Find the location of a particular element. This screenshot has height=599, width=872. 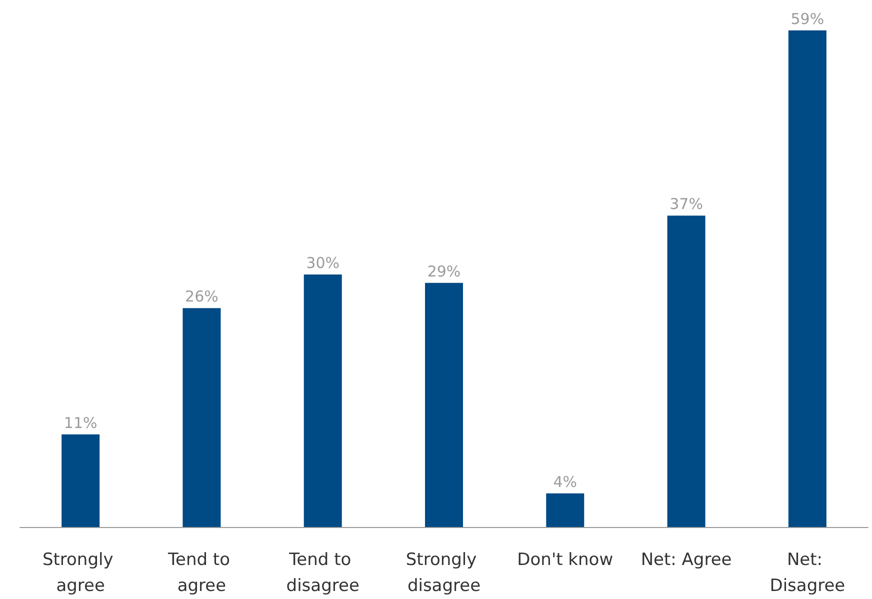

data-label: 29% is located at coordinates (444, 271).